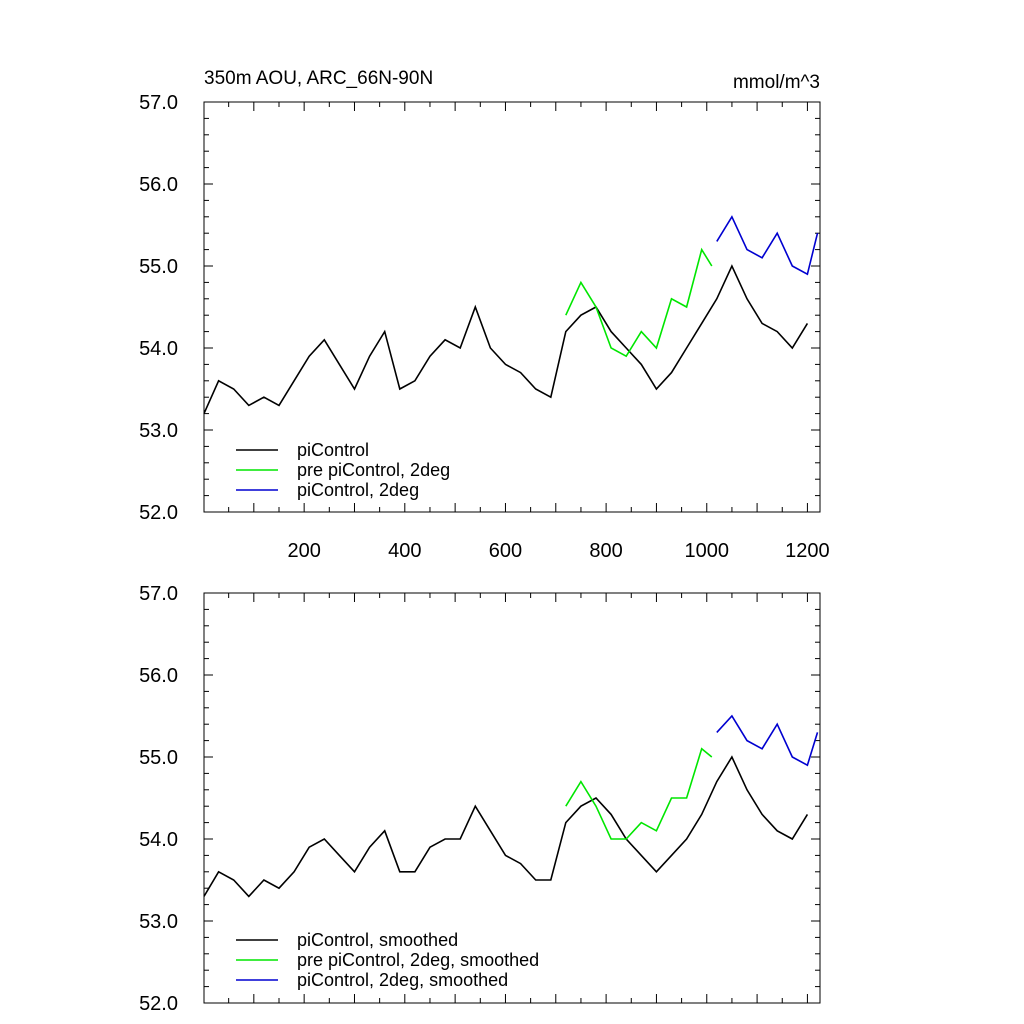  What do you see at coordinates (402, 980) in the screenshot?
I see `legend-label: piControl, 2deg, smoothed` at bounding box center [402, 980].